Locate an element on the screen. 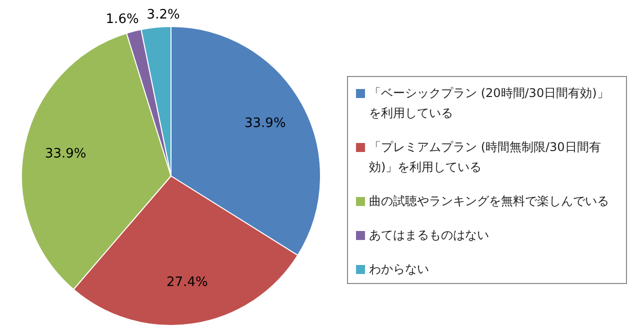  legend-label: あてはまるものはない is located at coordinates (429, 235).